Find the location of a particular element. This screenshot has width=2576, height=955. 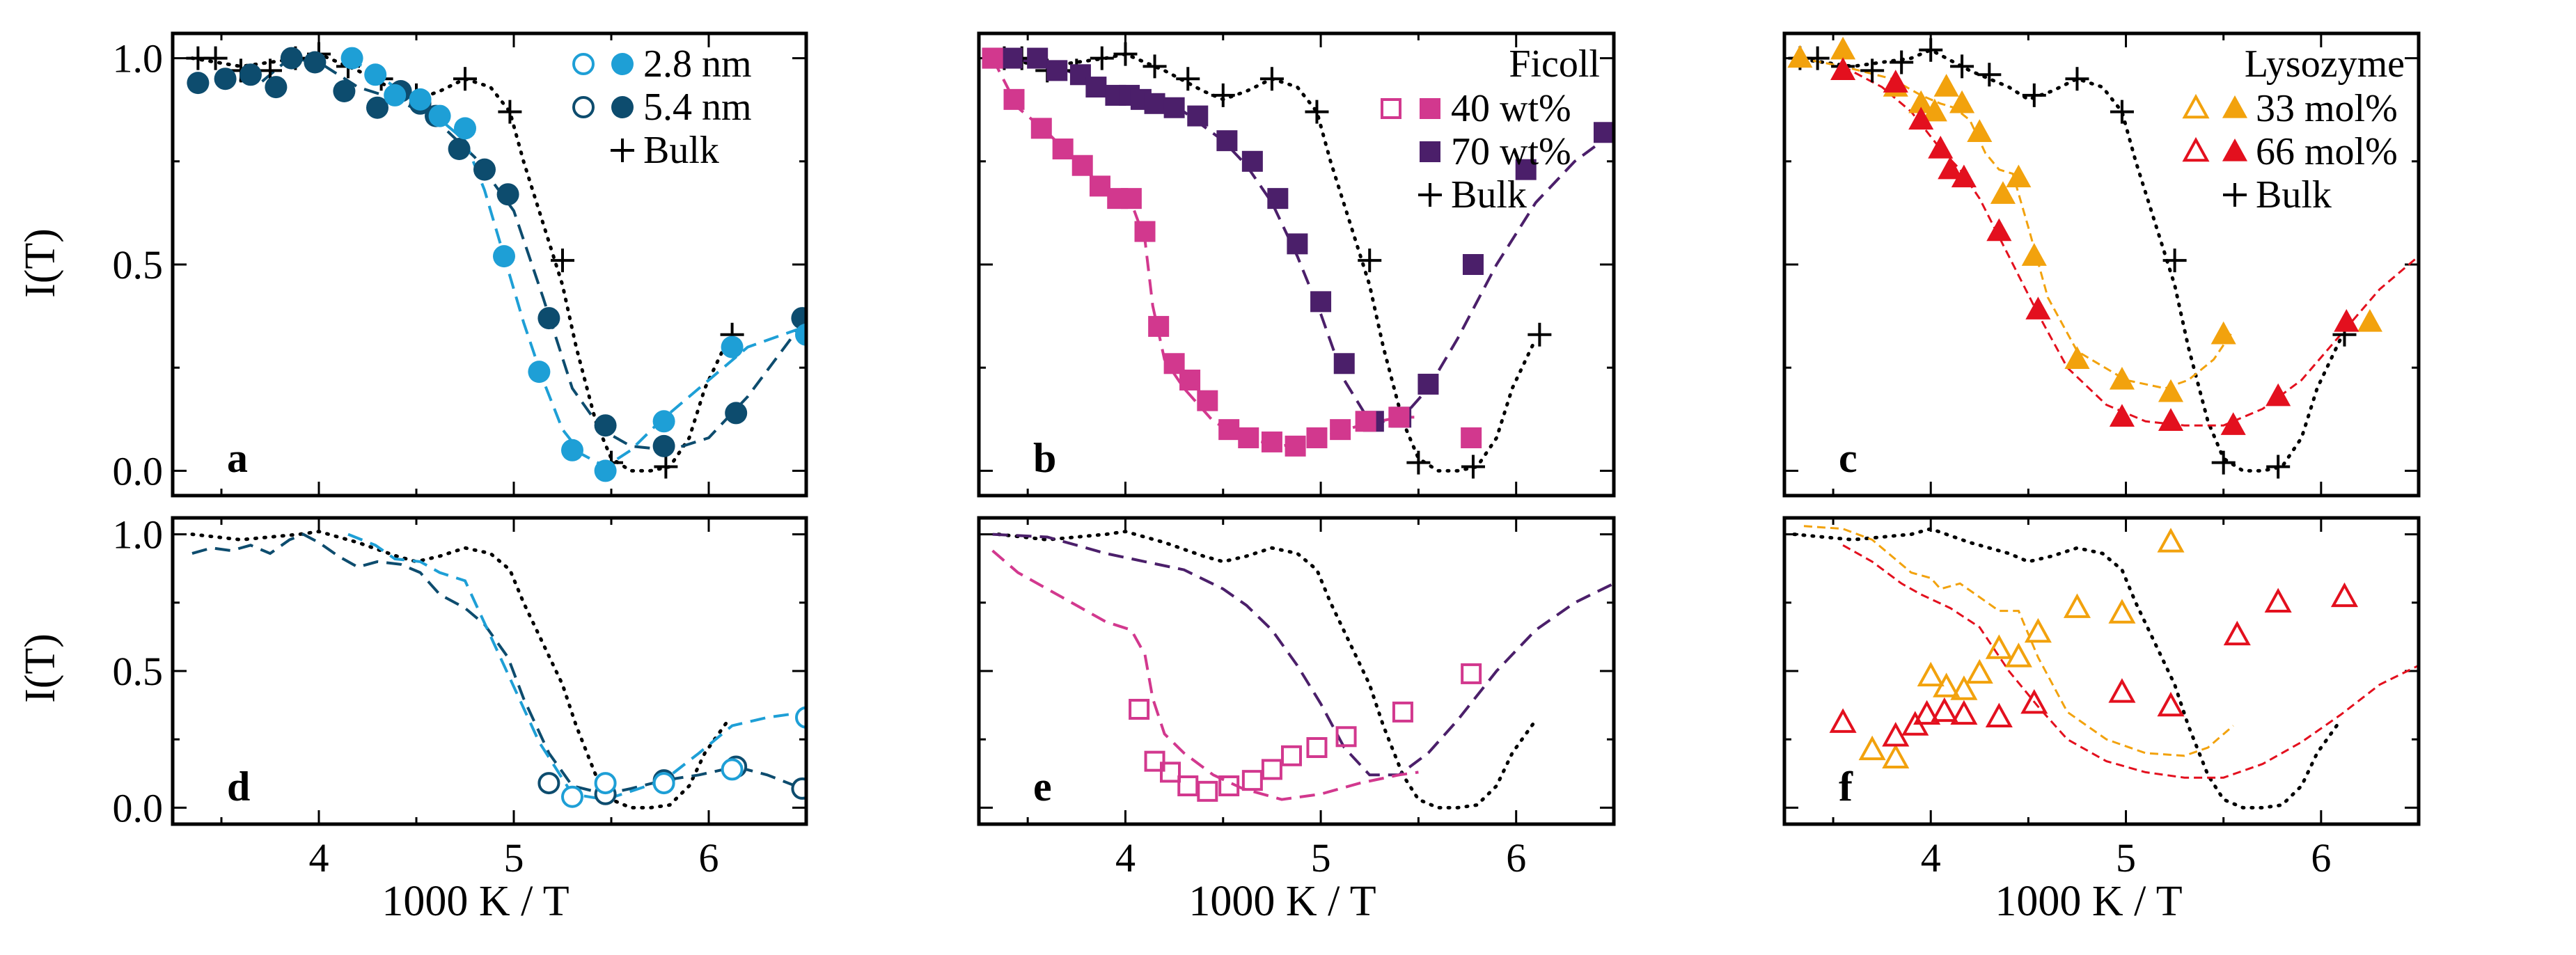

series-40-wtpct is located at coordinates (1305, 732).